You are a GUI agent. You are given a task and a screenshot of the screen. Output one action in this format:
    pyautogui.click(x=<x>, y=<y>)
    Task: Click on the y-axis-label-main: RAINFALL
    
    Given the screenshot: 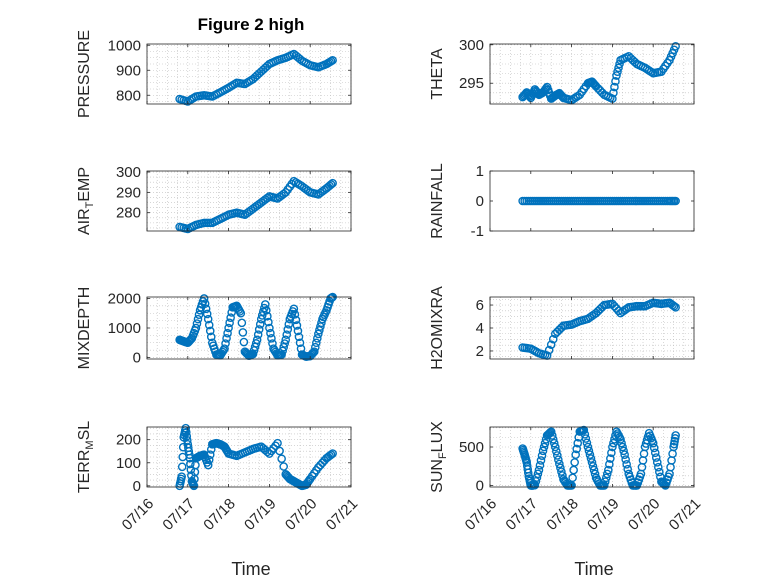 What is the action you would take?
    pyautogui.click(x=437, y=201)
    